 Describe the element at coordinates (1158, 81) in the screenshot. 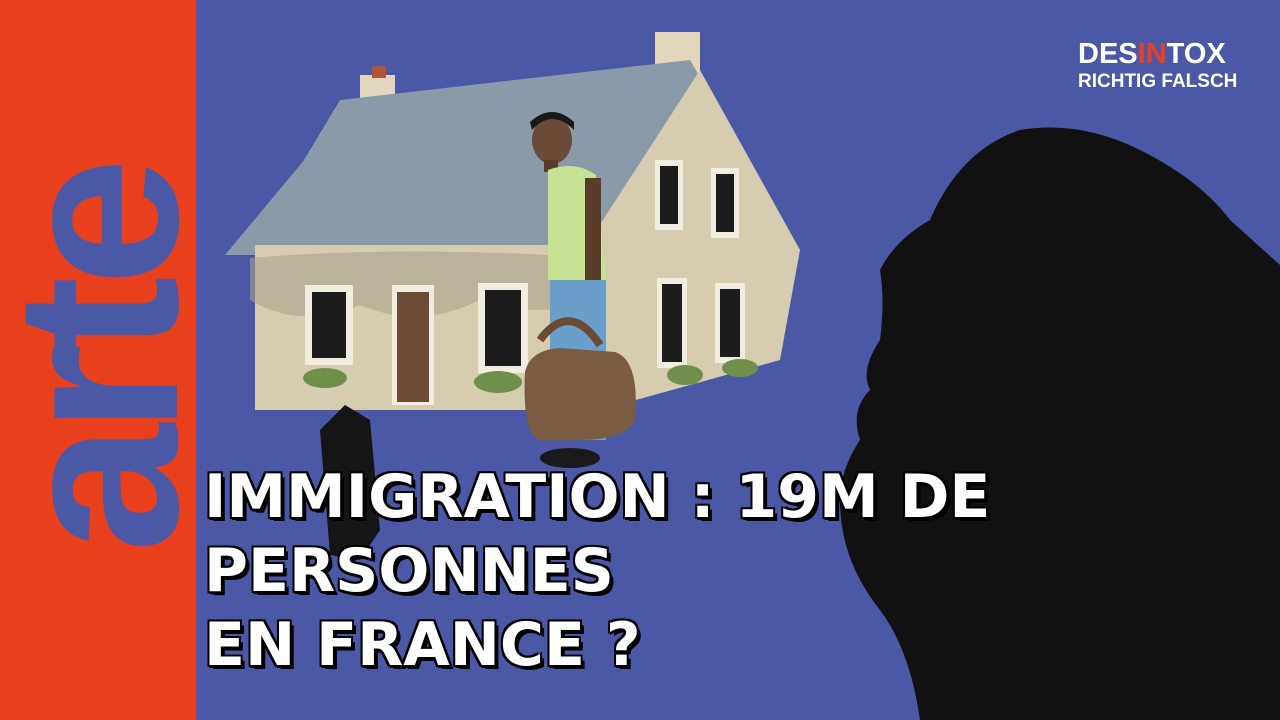

I see `richtig-falsch-subtitle: RICHTIG FALSCH` at that location.